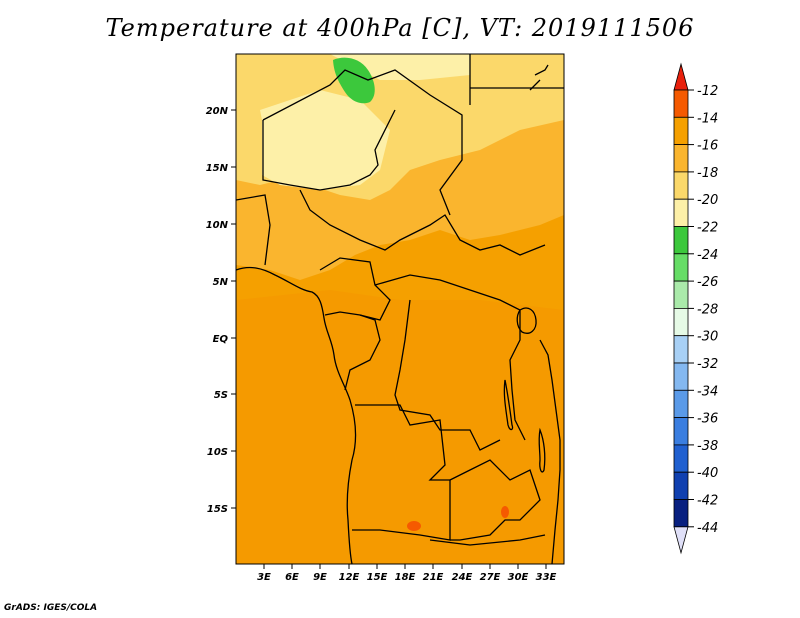  Describe the element at coordinates (526, 320) in the screenshot. I see `lake-victoria` at that location.